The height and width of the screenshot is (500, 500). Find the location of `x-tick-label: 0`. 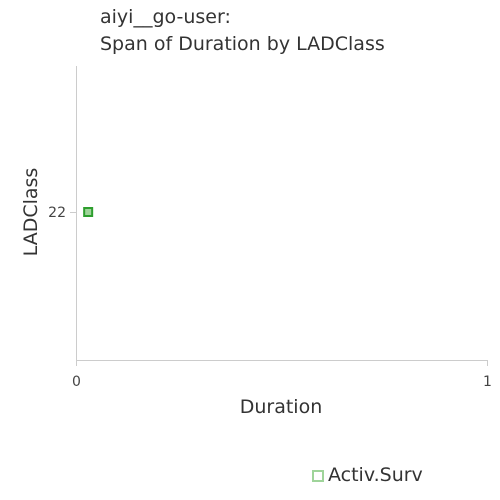

x-tick-label: 0 is located at coordinates (76, 382).